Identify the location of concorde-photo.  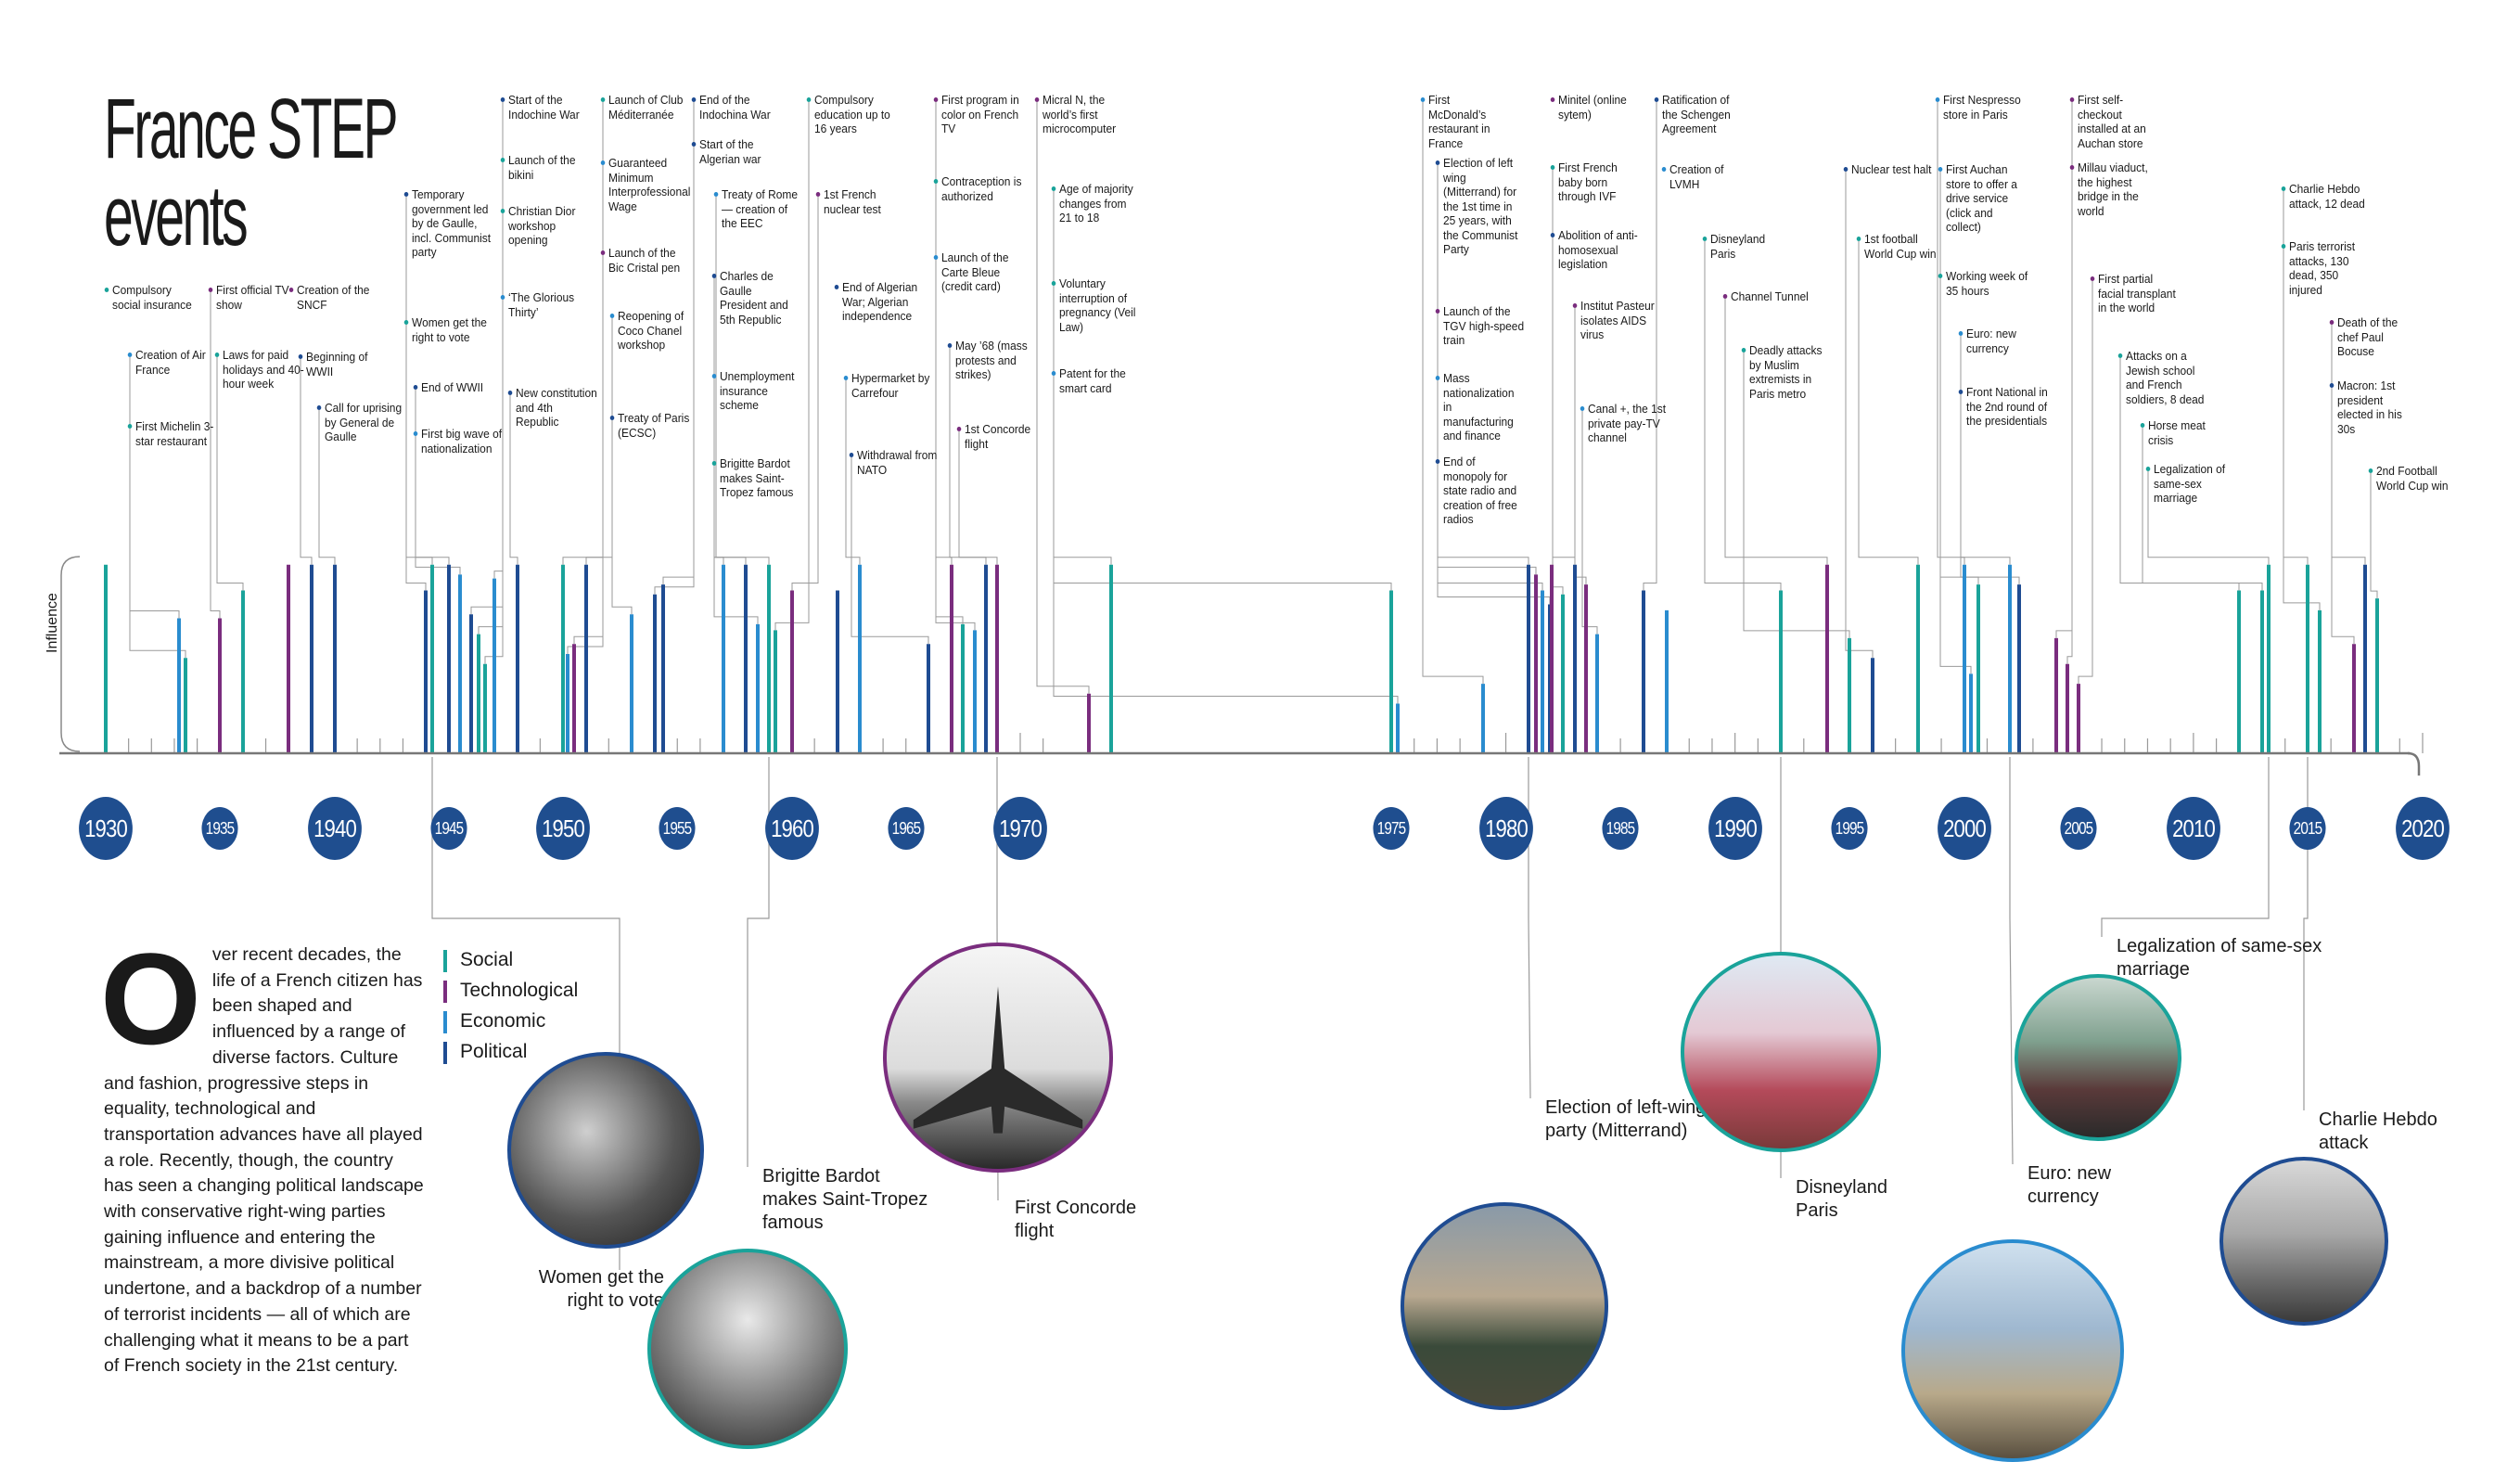
(998, 1058).